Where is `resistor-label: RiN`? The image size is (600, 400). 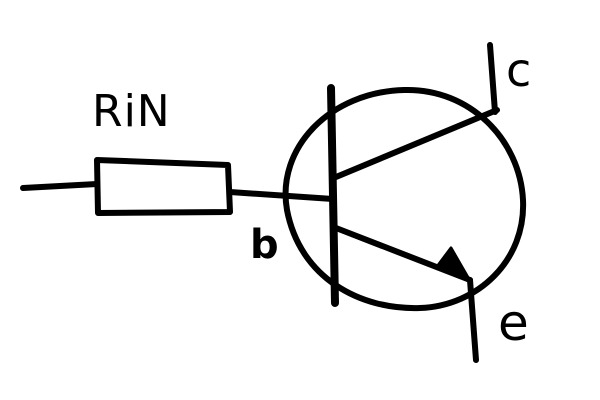 resistor-label: RiN is located at coordinates (131, 111).